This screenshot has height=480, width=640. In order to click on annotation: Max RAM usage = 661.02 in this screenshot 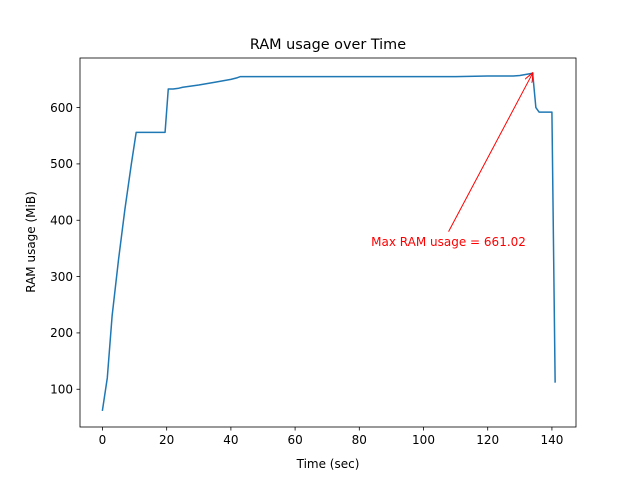, I will do `click(451, 161)`.